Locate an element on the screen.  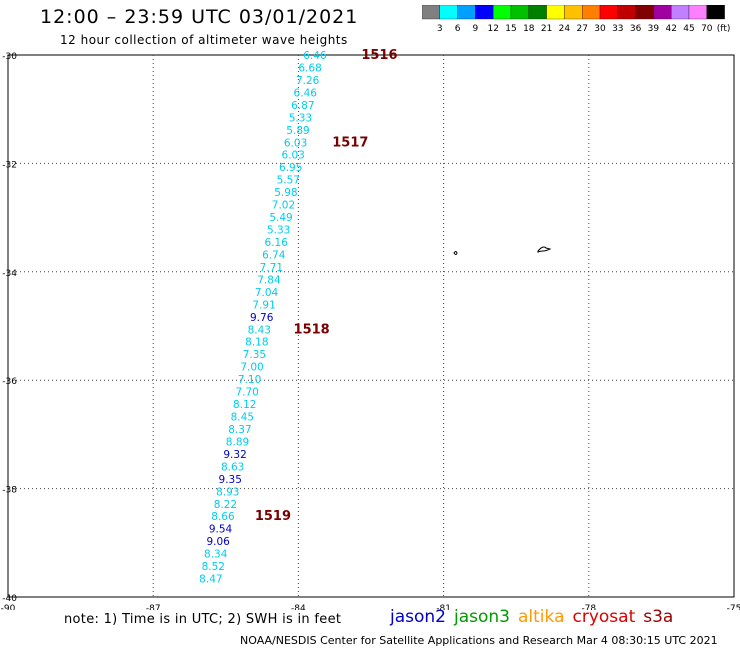
colorbar-label: 15 is located at coordinates (510, 29).